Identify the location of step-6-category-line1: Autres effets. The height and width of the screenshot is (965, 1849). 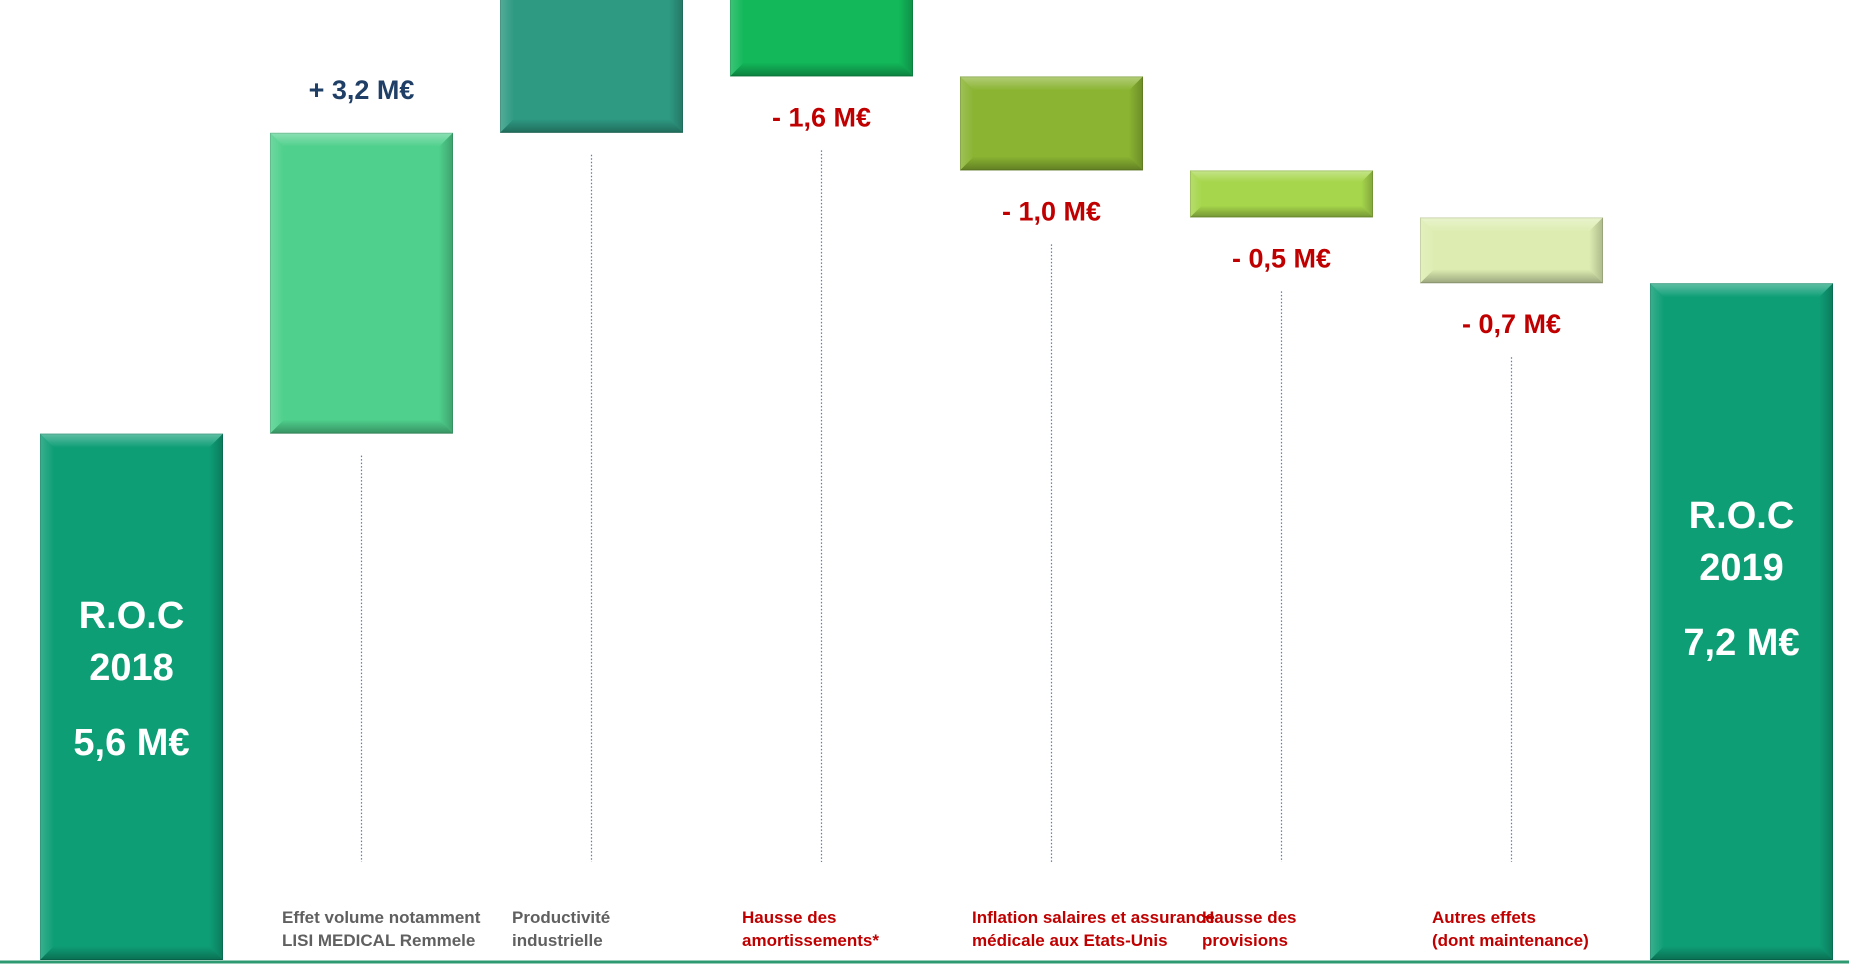
(1484, 917).